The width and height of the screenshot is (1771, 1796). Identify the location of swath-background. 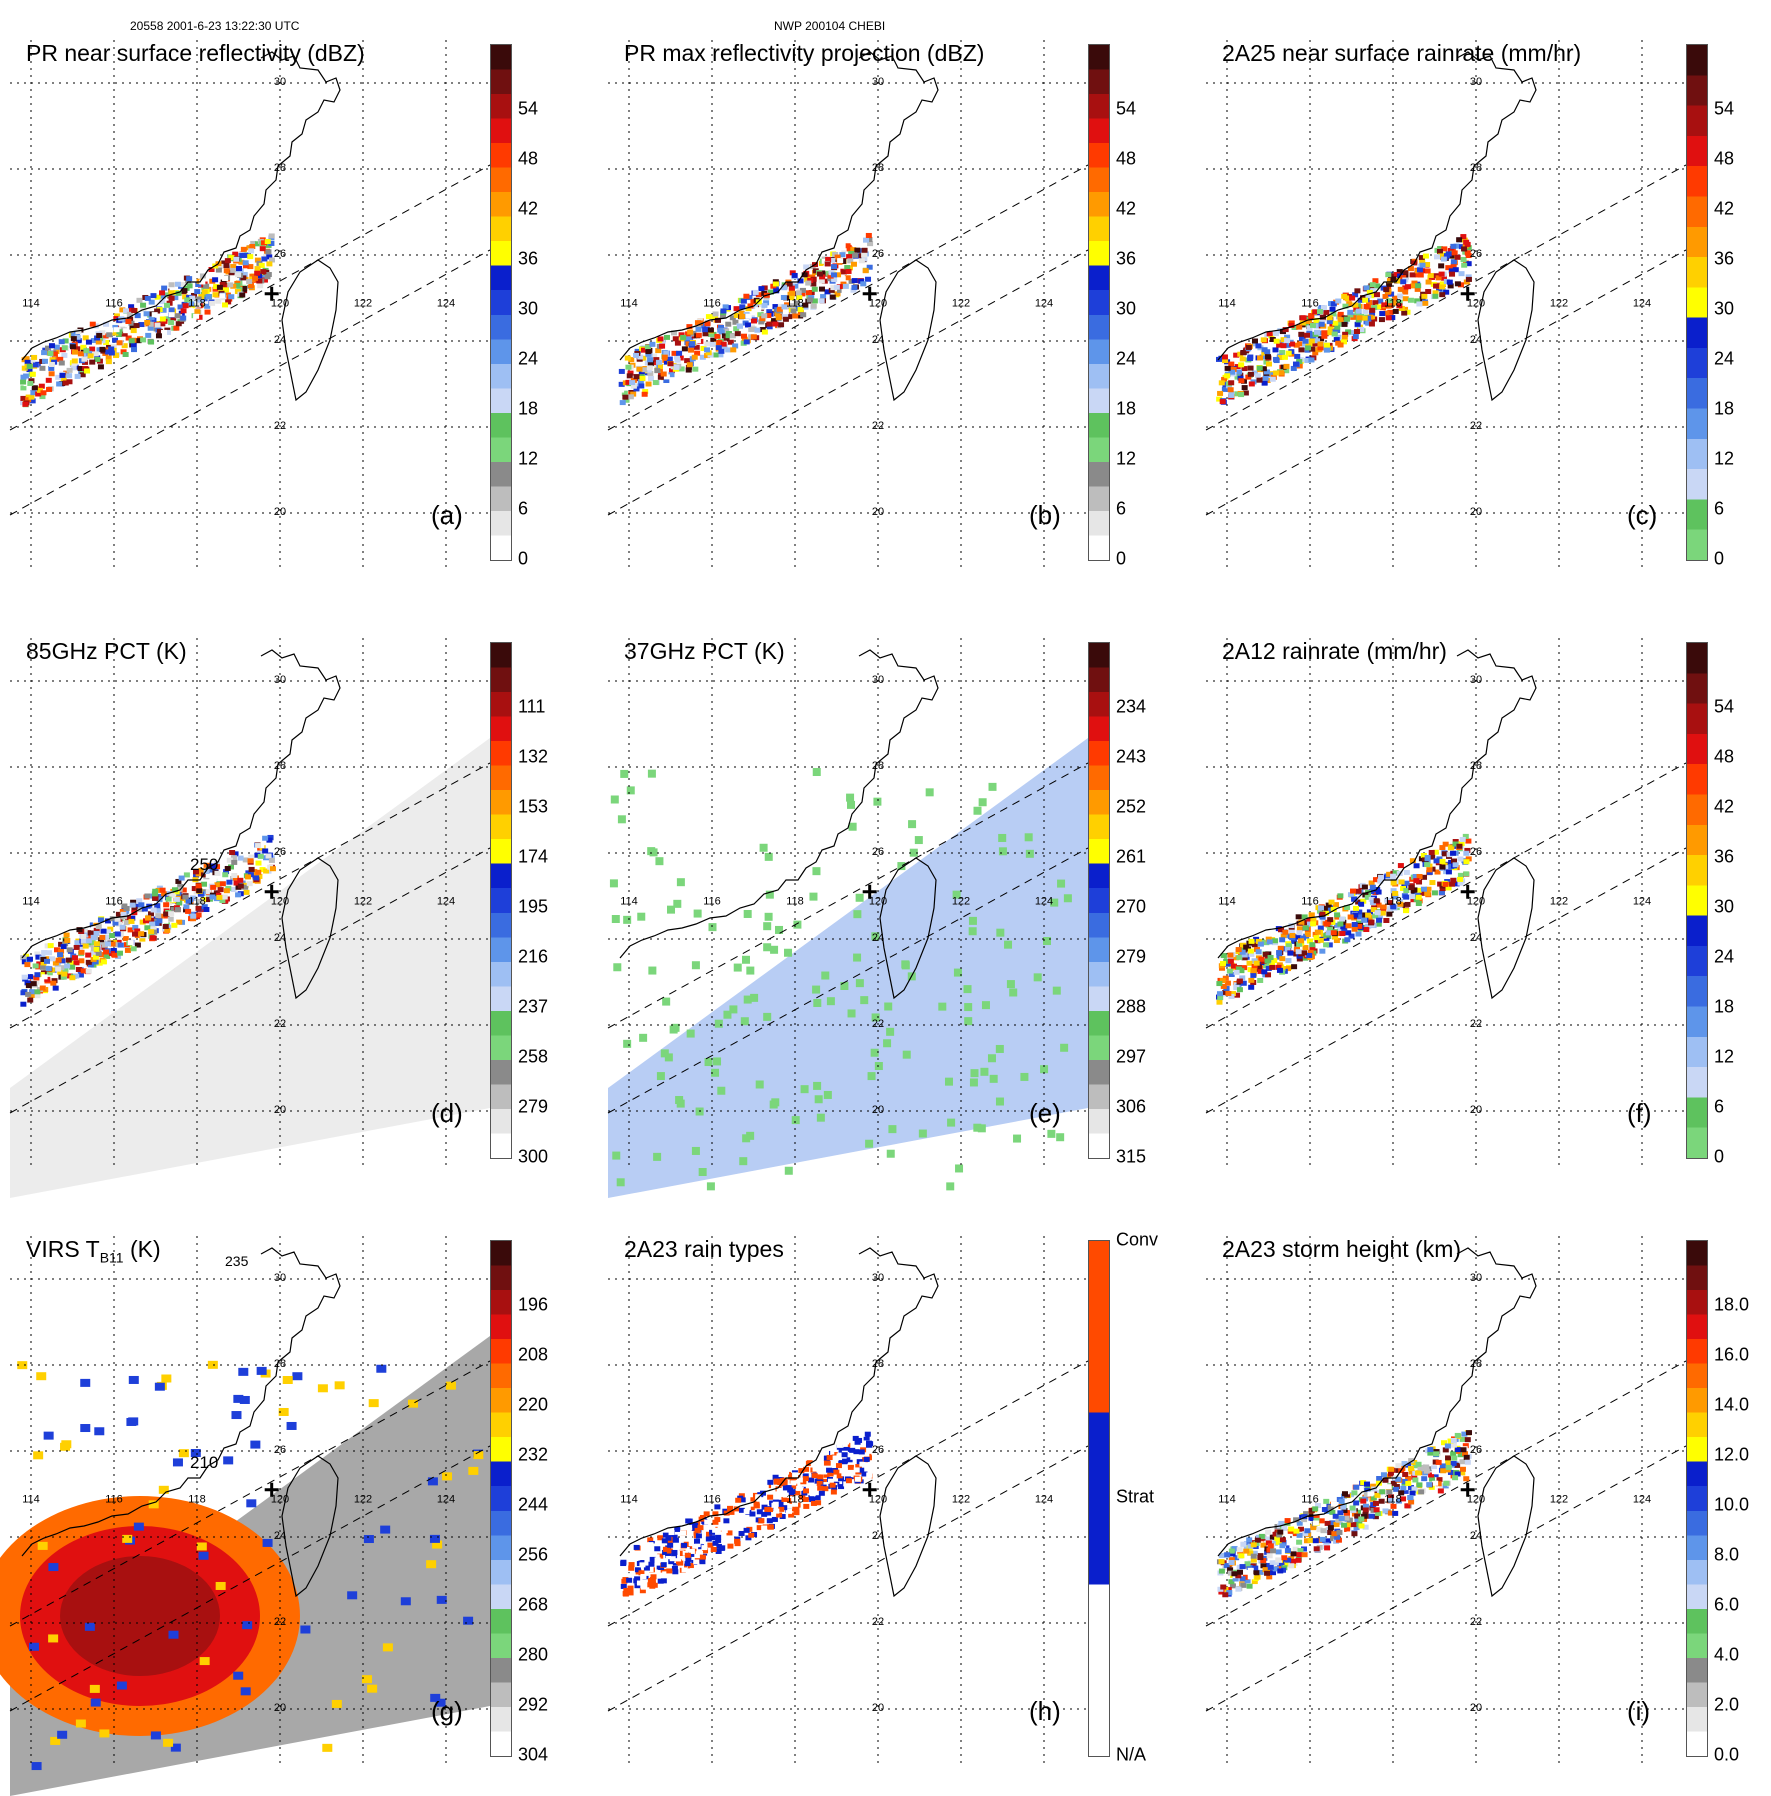
(250, 968).